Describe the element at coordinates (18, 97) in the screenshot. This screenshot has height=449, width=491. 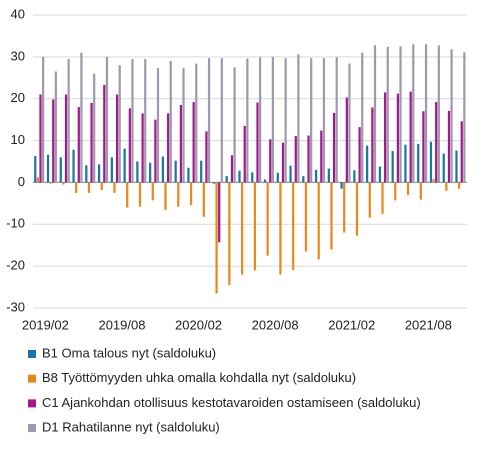
I see `y-tick-label: 20` at that location.